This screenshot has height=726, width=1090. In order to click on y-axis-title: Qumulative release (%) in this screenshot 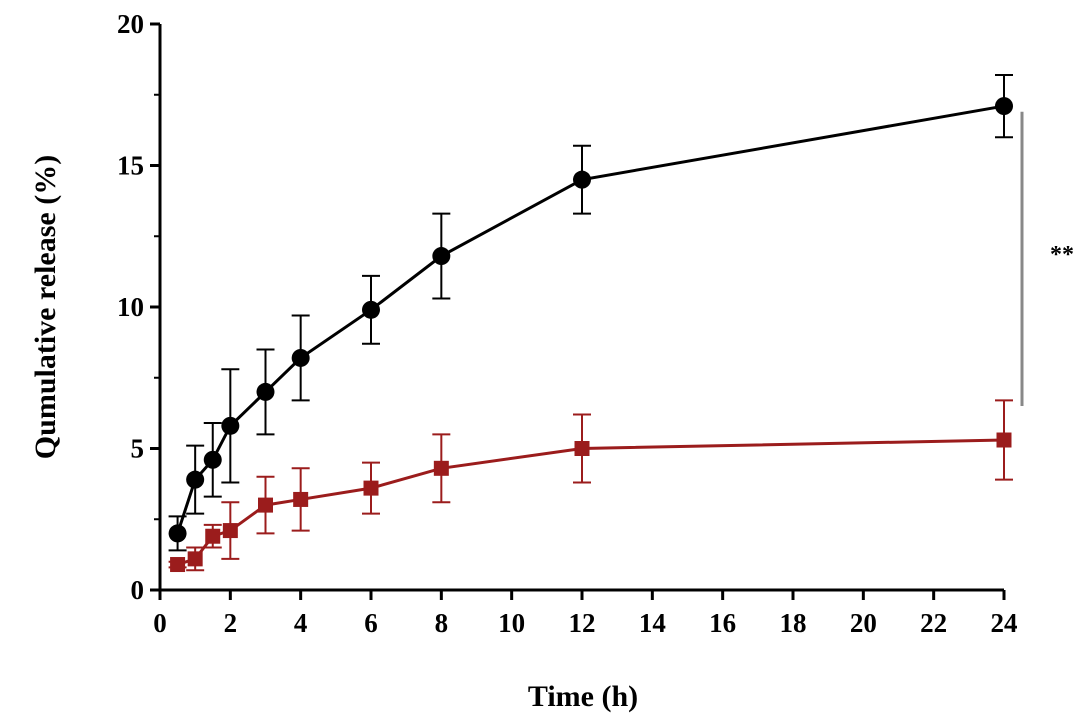, I will do `click(45, 307)`.